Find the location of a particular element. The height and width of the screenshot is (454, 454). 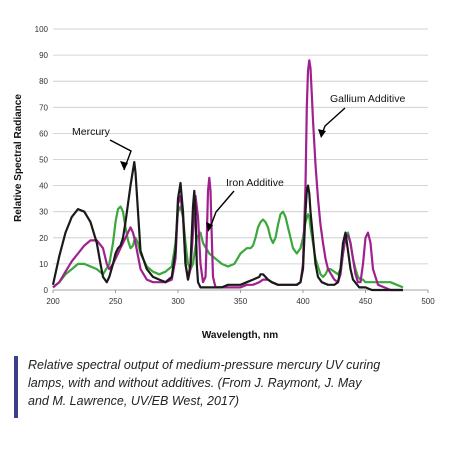

x-tick-label: 500 is located at coordinates (428, 301).